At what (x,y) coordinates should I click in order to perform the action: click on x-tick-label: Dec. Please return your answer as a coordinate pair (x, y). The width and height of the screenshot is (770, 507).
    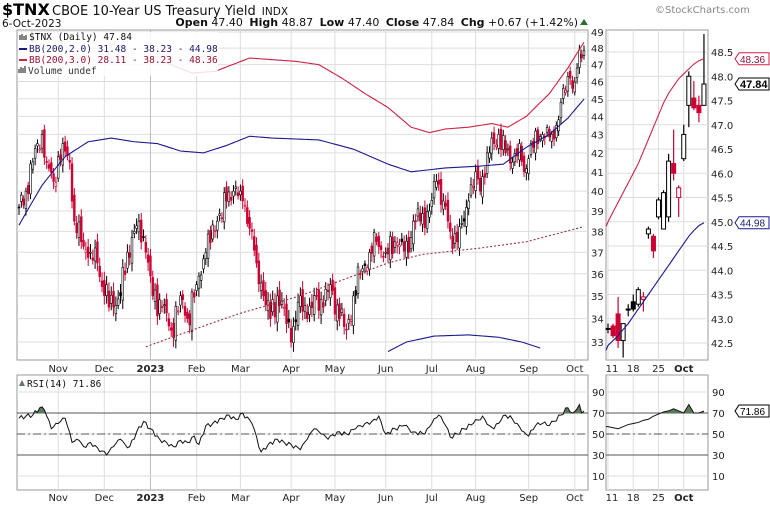
    Looking at the image, I should click on (104, 369).